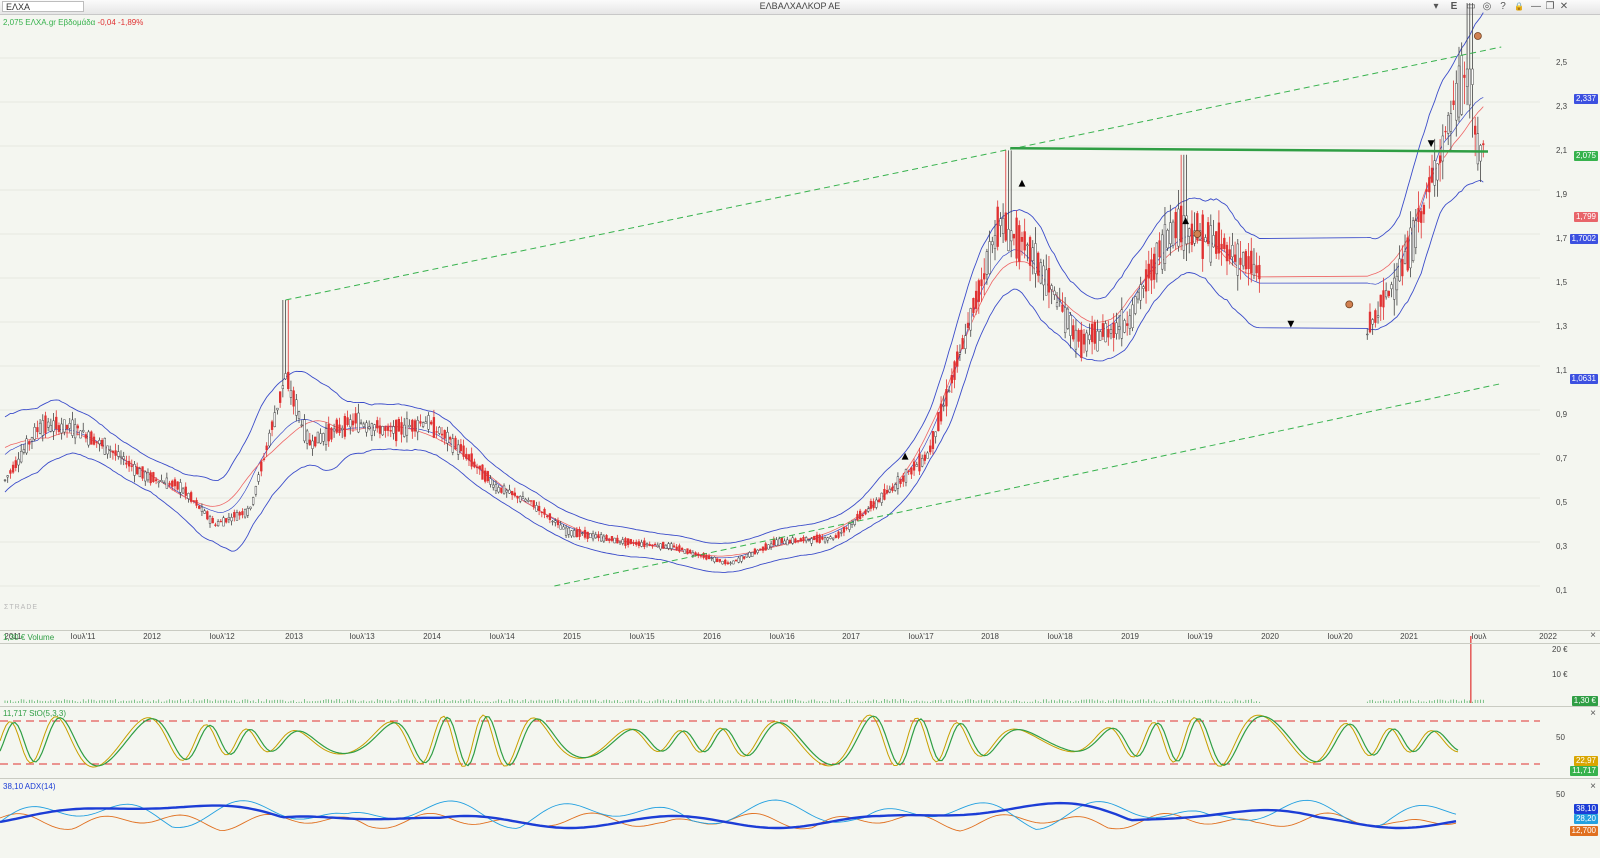 The height and width of the screenshot is (858, 1600). What do you see at coordinates (1454, 6) in the screenshot?
I see `e-button: E` at bounding box center [1454, 6].